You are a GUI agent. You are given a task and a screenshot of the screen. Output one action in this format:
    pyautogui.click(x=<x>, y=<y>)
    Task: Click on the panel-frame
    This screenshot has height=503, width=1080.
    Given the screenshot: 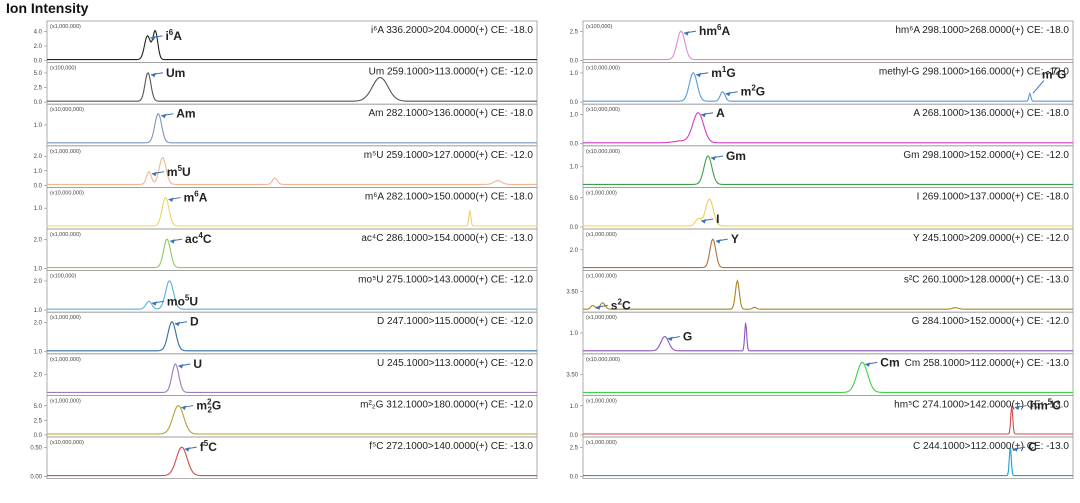 What is the action you would take?
    pyautogui.click(x=292, y=457)
    